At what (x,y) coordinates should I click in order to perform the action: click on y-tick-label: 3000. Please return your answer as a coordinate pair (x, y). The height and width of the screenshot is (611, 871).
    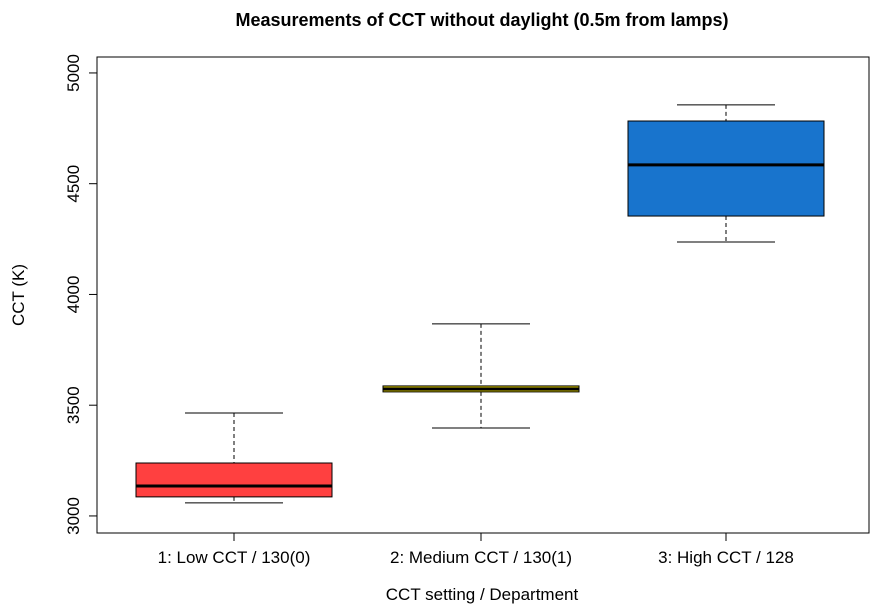
    Looking at the image, I should click on (73, 516).